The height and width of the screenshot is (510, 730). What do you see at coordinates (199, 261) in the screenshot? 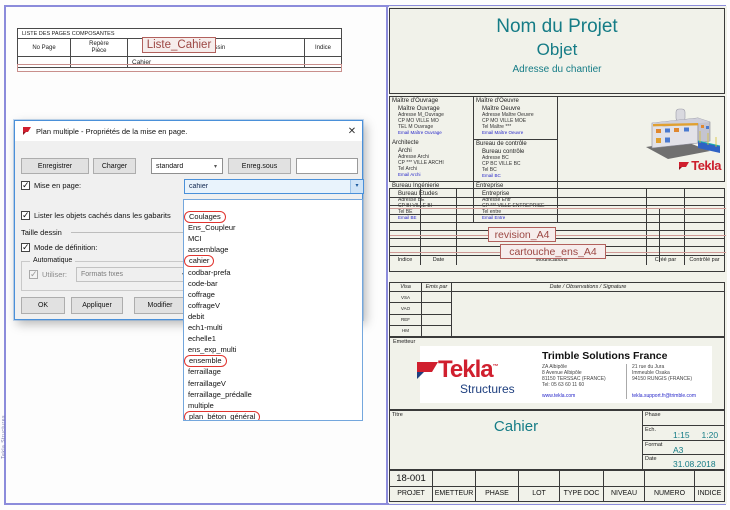
I see `red-circle-annotation: cahier` at bounding box center [199, 261].